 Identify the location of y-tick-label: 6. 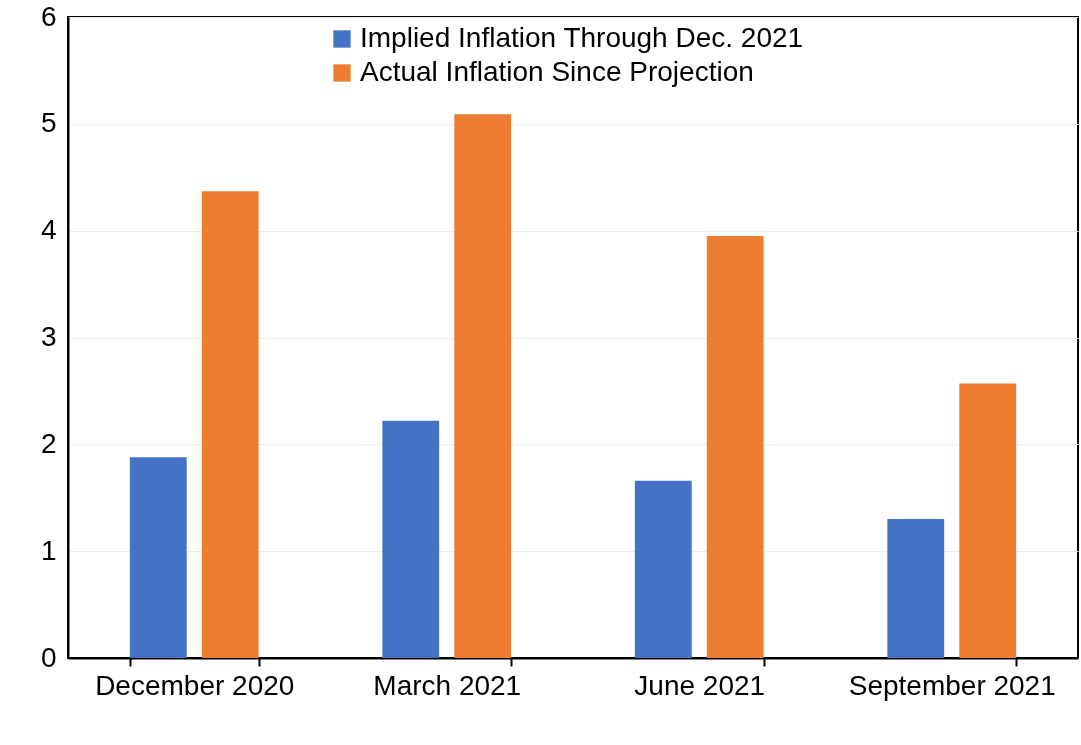
(48, 16).